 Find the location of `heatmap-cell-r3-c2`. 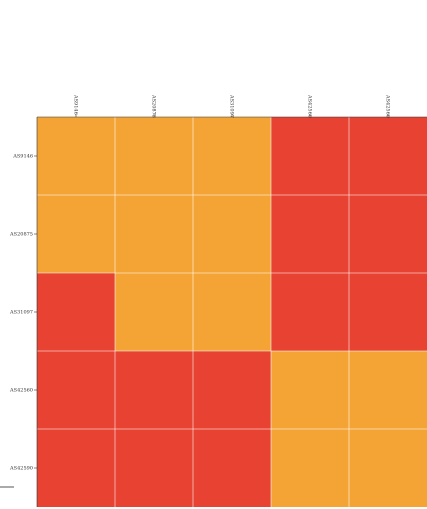

heatmap-cell-r3-c2 is located at coordinates (232, 390).